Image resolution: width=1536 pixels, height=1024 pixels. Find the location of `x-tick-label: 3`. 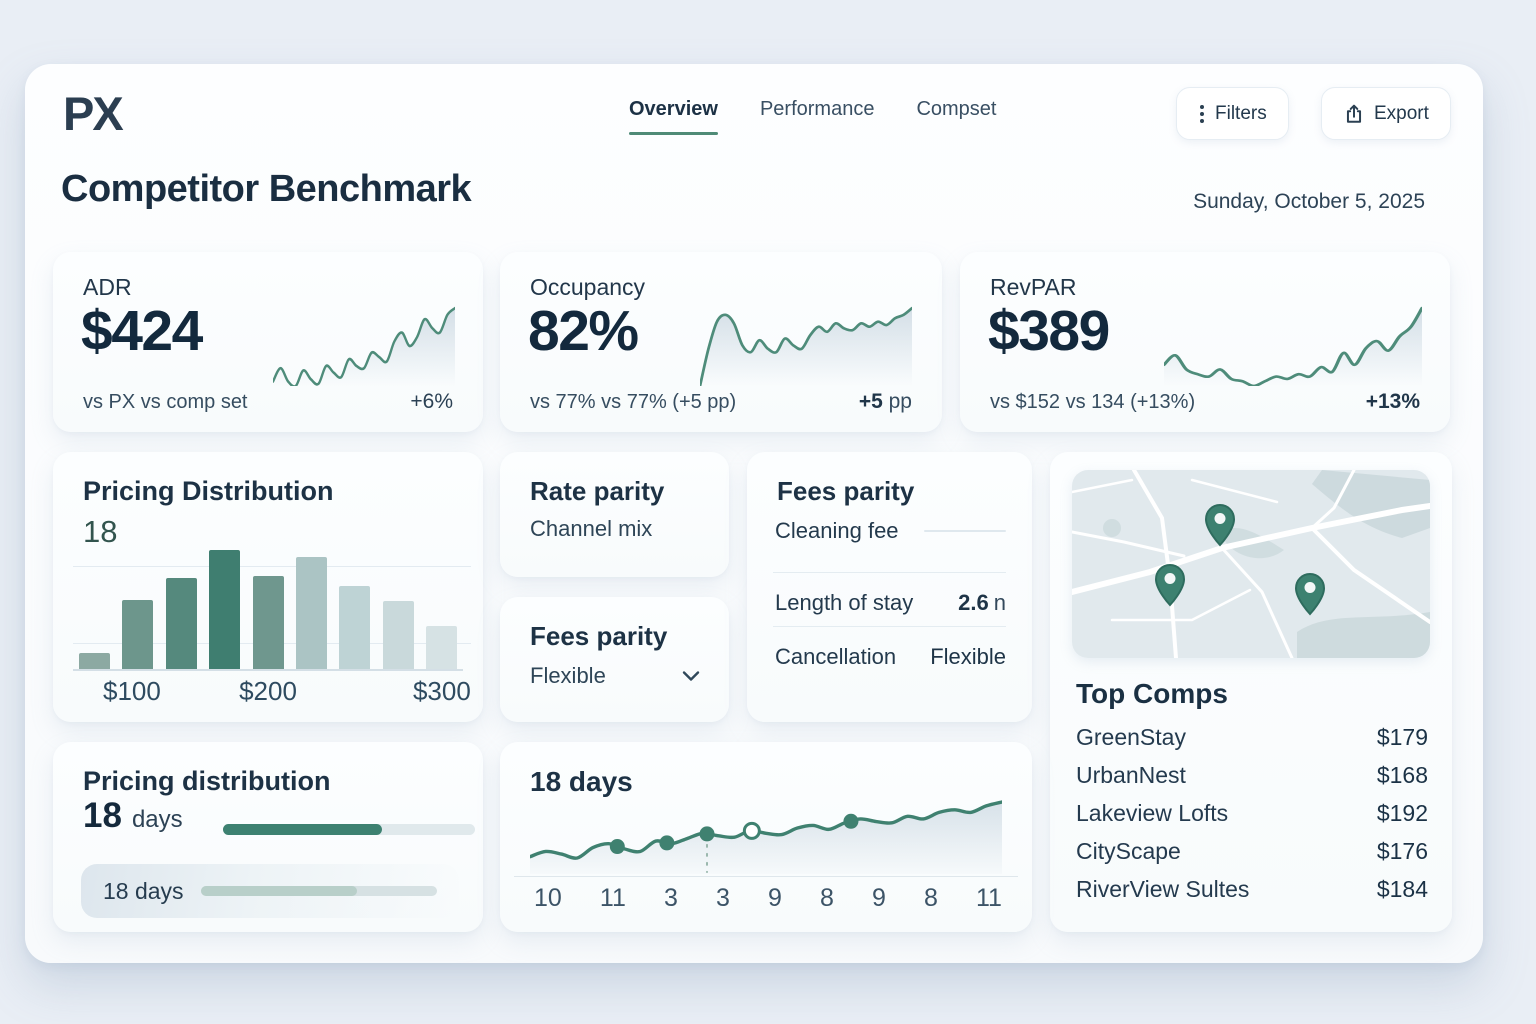

x-tick-label: 3 is located at coordinates (722, 898).